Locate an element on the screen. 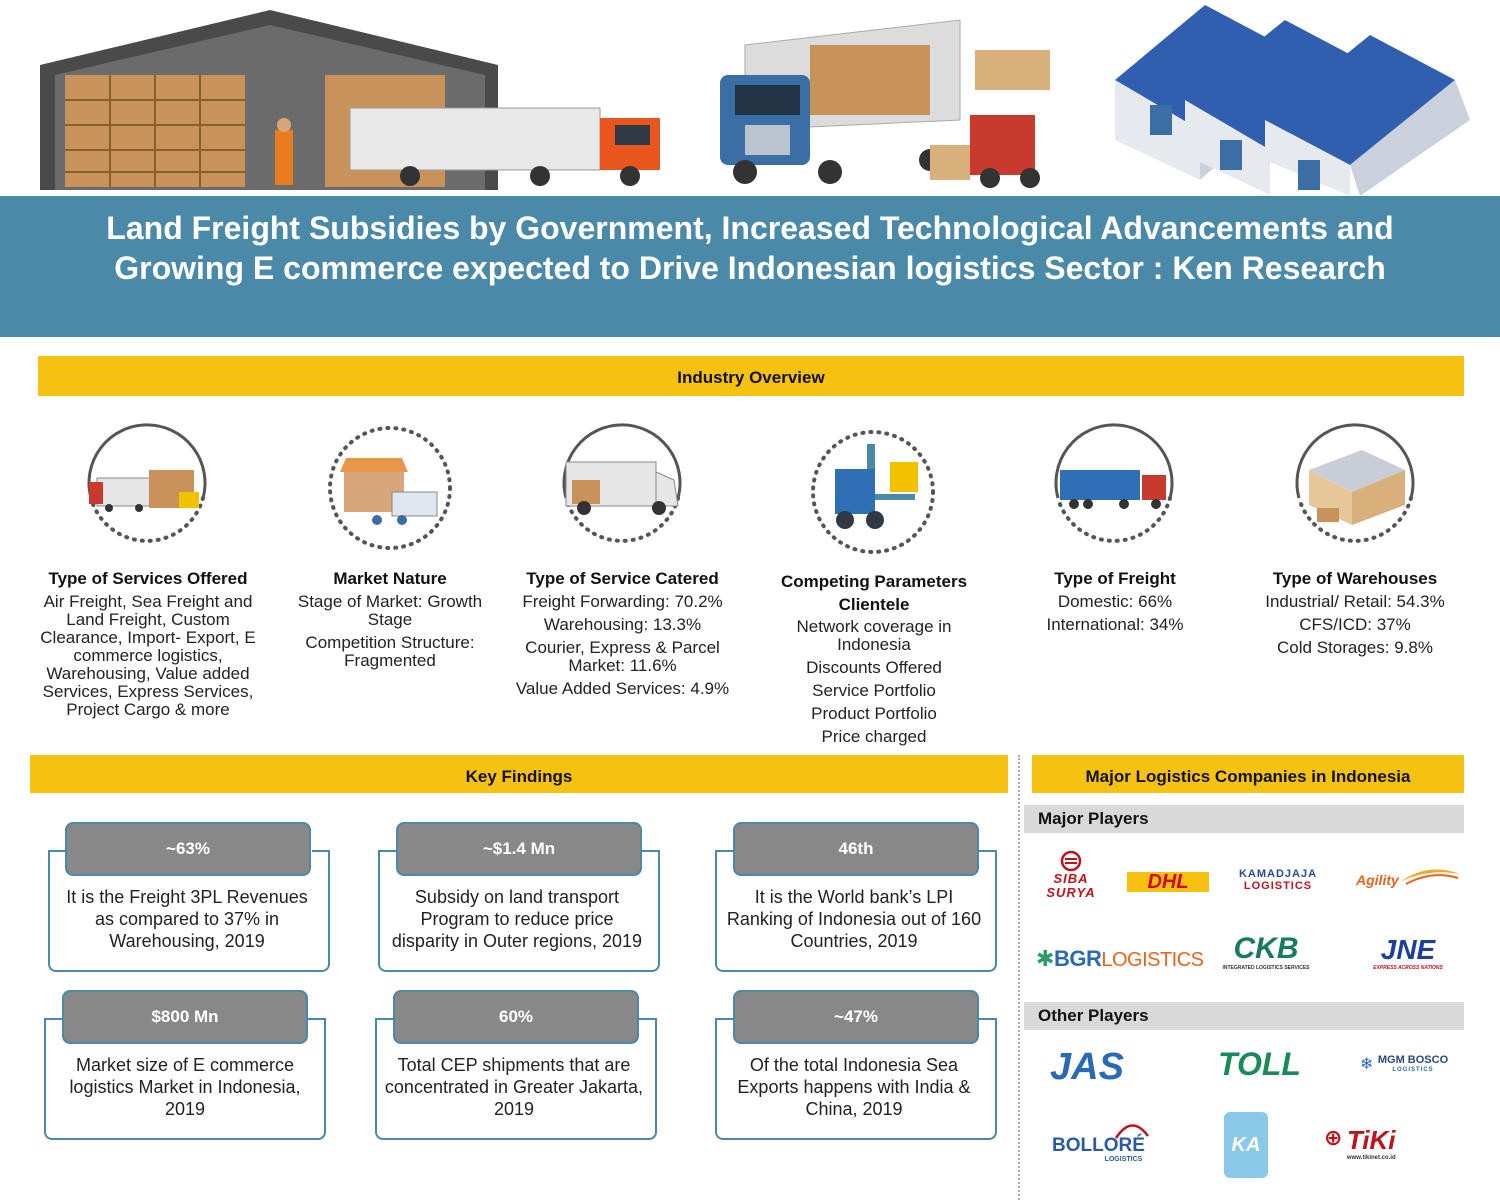 The image size is (1500, 1200). overview-line: Product Portfolio is located at coordinates (874, 713).